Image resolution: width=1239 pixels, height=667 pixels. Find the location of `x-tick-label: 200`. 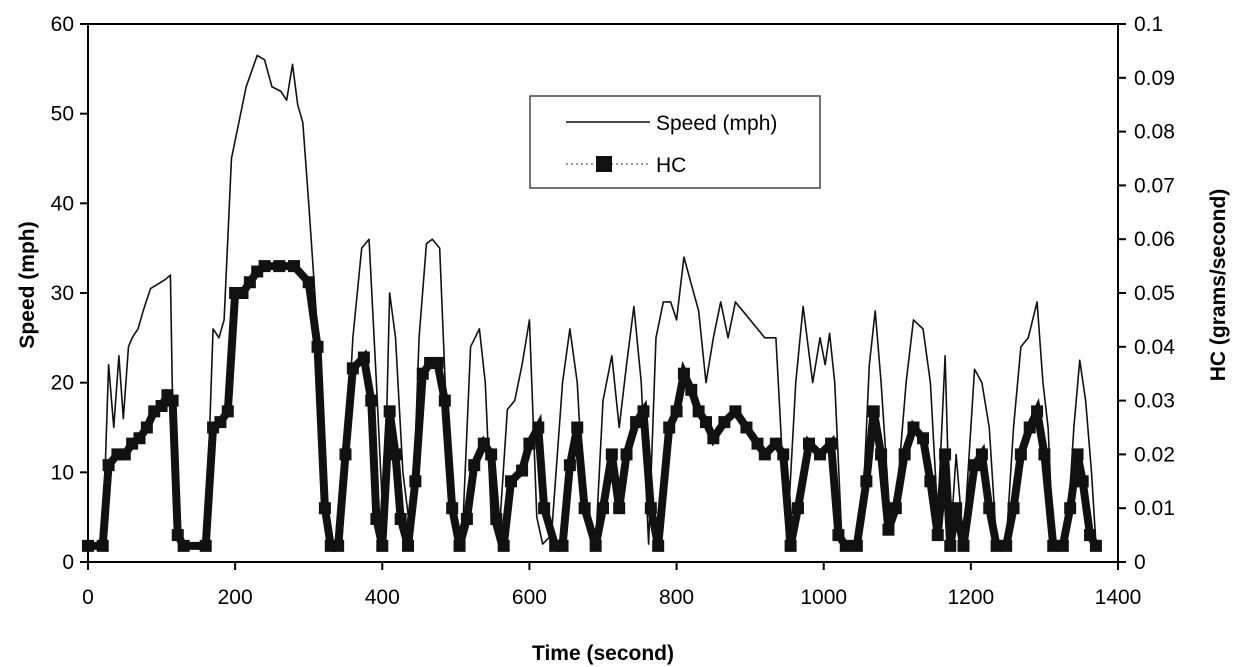

x-tick-label: 200 is located at coordinates (235, 597).